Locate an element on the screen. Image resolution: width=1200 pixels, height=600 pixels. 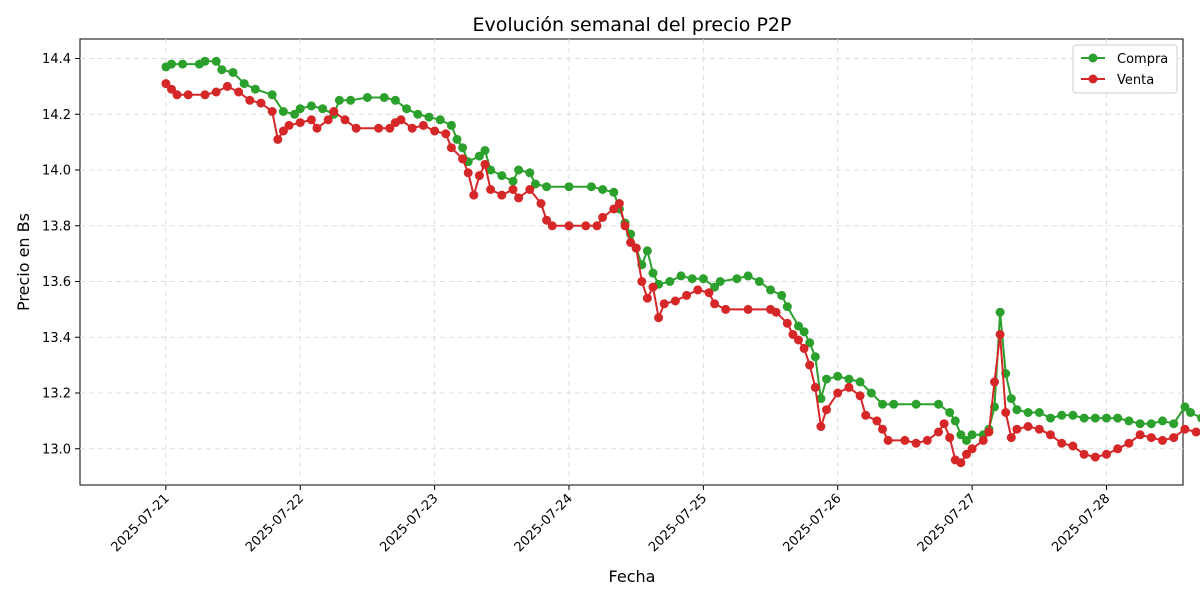
legend-item-compra: Compra is located at coordinates (1124, 59).